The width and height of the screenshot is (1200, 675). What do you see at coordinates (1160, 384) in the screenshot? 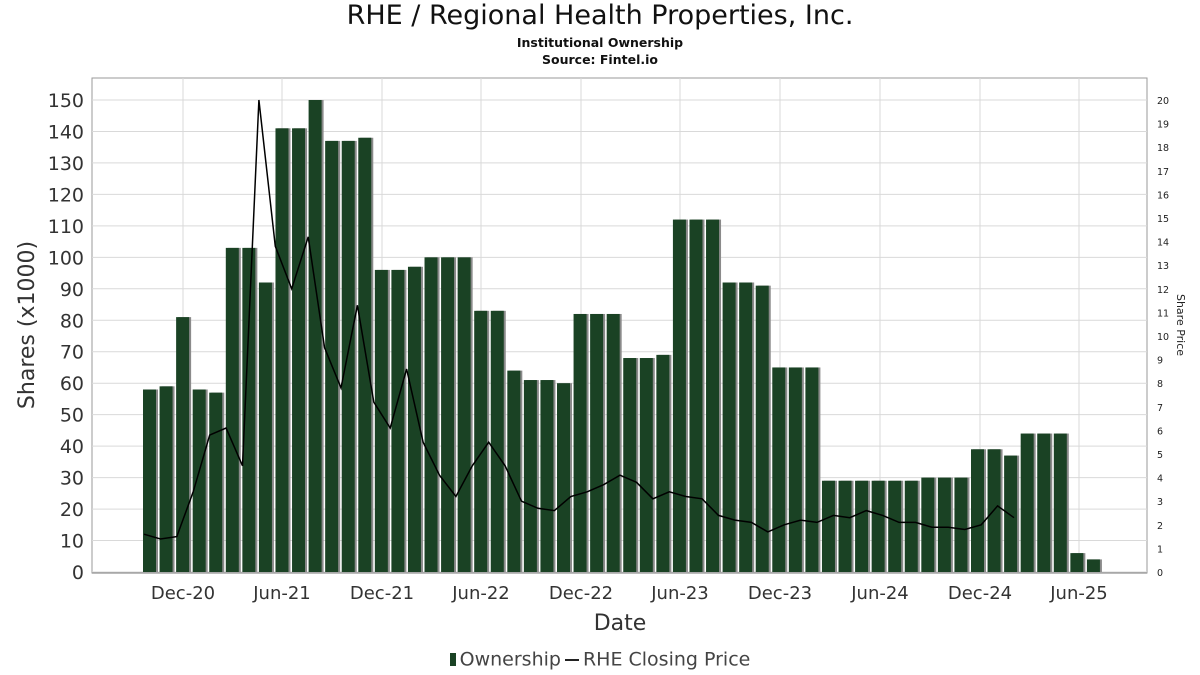
I see `y2-tick-label: 8` at bounding box center [1160, 384].